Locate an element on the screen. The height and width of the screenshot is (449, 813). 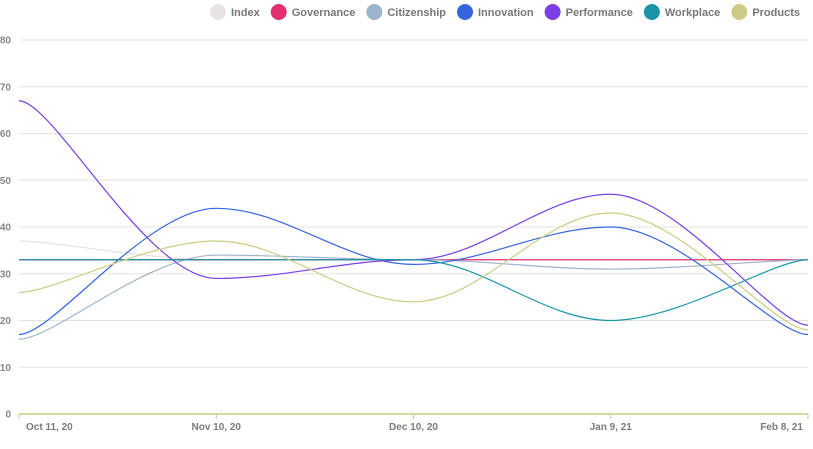
y-tick-label: 40 is located at coordinates (5, 228).